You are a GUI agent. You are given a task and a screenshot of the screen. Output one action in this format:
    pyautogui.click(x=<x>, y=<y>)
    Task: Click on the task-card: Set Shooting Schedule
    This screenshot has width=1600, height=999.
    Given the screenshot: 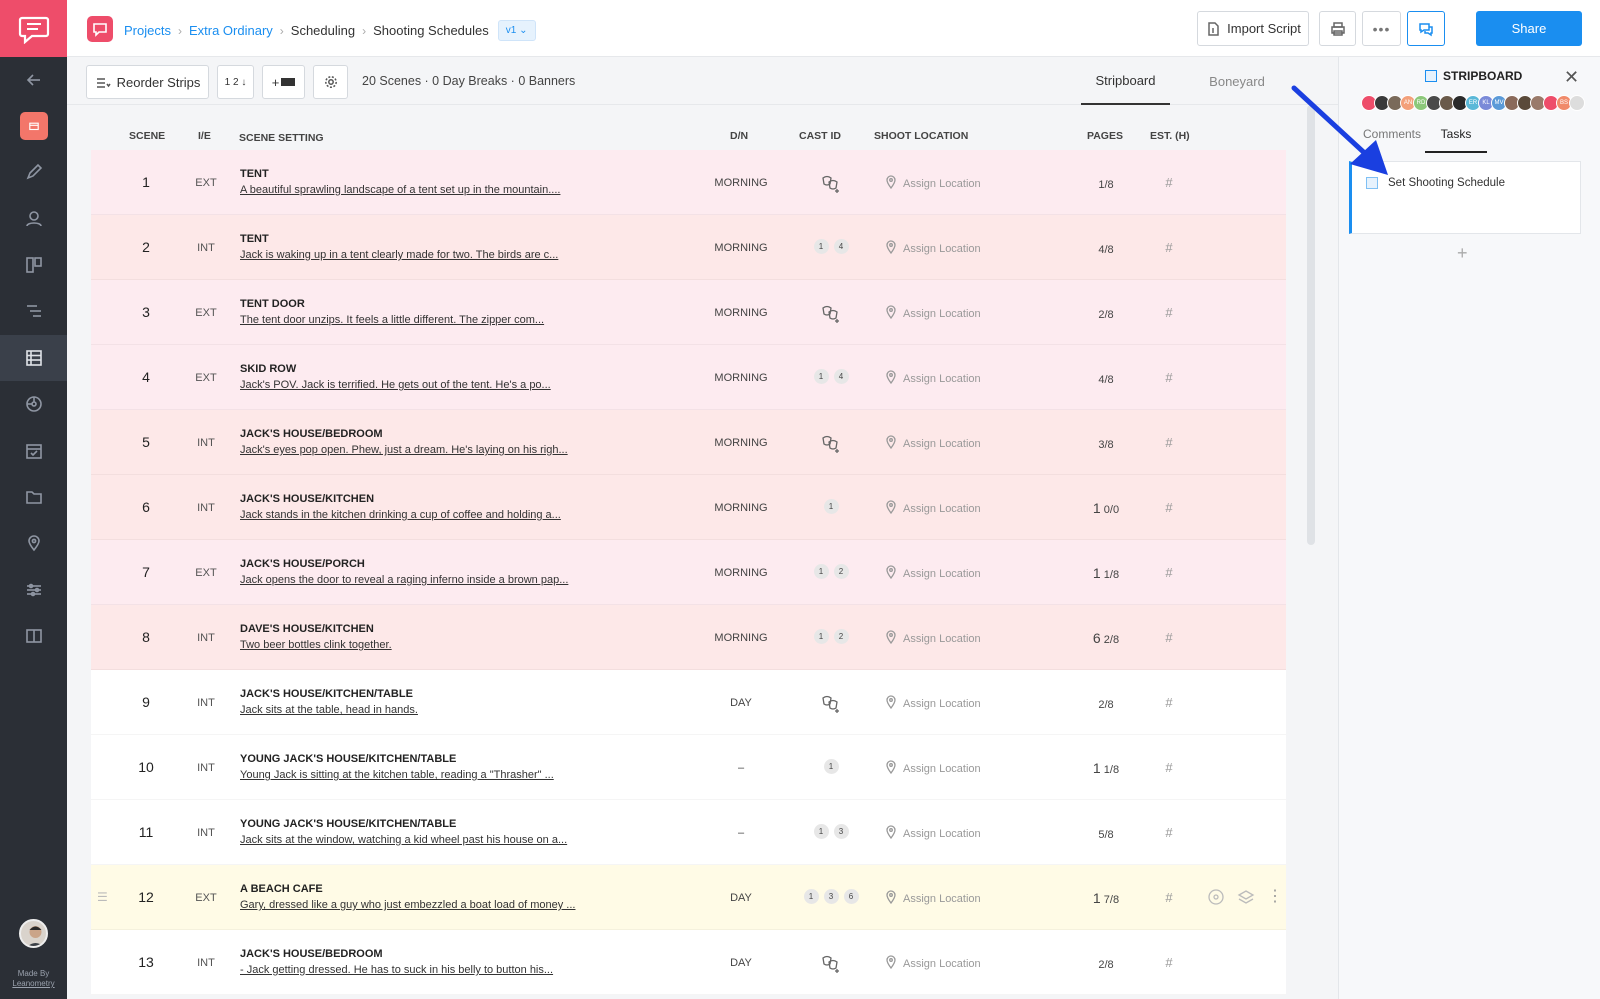 What is the action you would take?
    pyautogui.click(x=1465, y=197)
    